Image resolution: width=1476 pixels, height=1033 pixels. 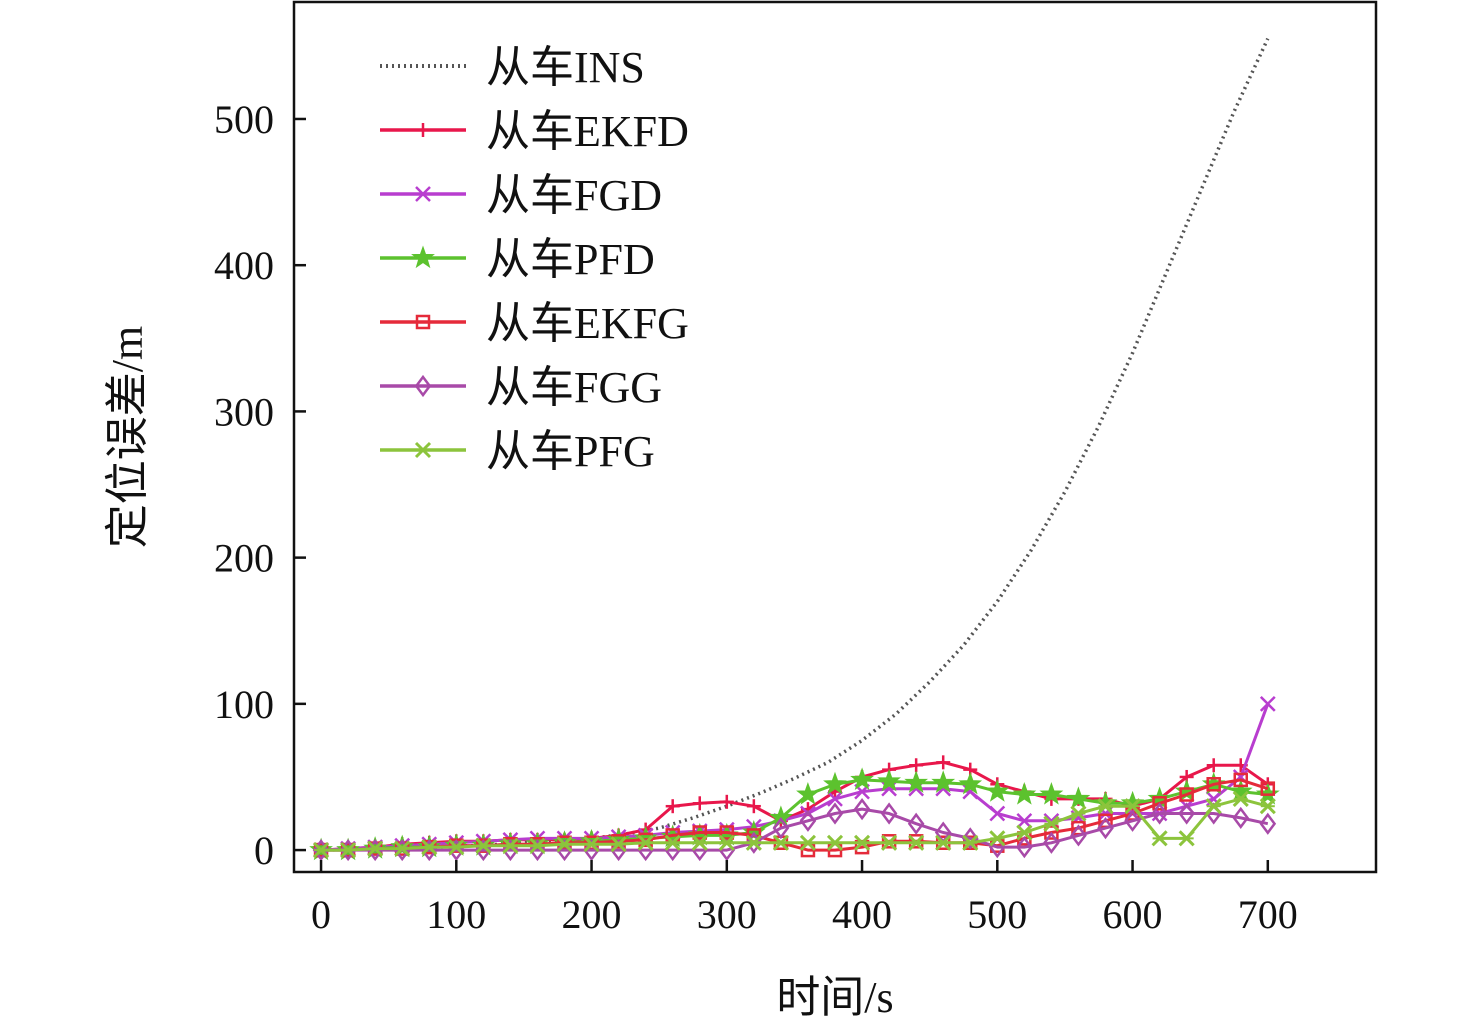 What do you see at coordinates (997, 914) in the screenshot?
I see `x-tick-label: 500` at bounding box center [997, 914].